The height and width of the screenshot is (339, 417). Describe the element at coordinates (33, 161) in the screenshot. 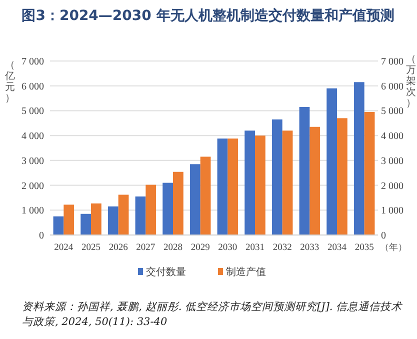

I see `y-tick-label: 3 000` at that location.